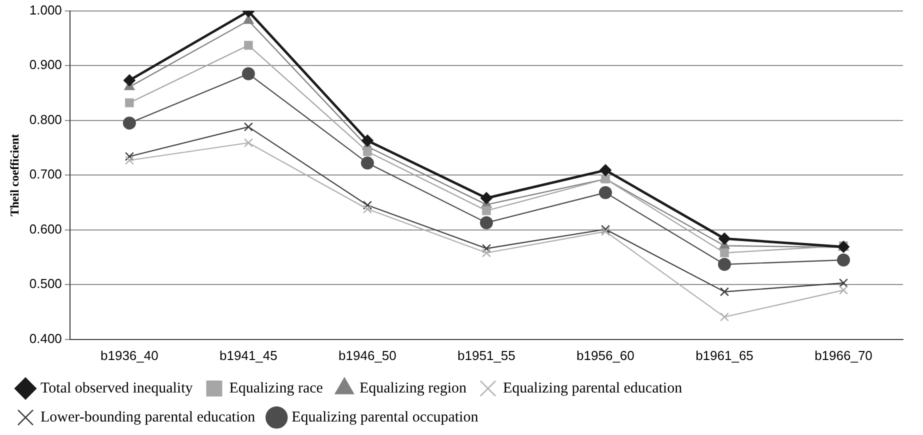 The image size is (923, 435). I want to click on legend-label: Equalizing parental education, so click(592, 388).